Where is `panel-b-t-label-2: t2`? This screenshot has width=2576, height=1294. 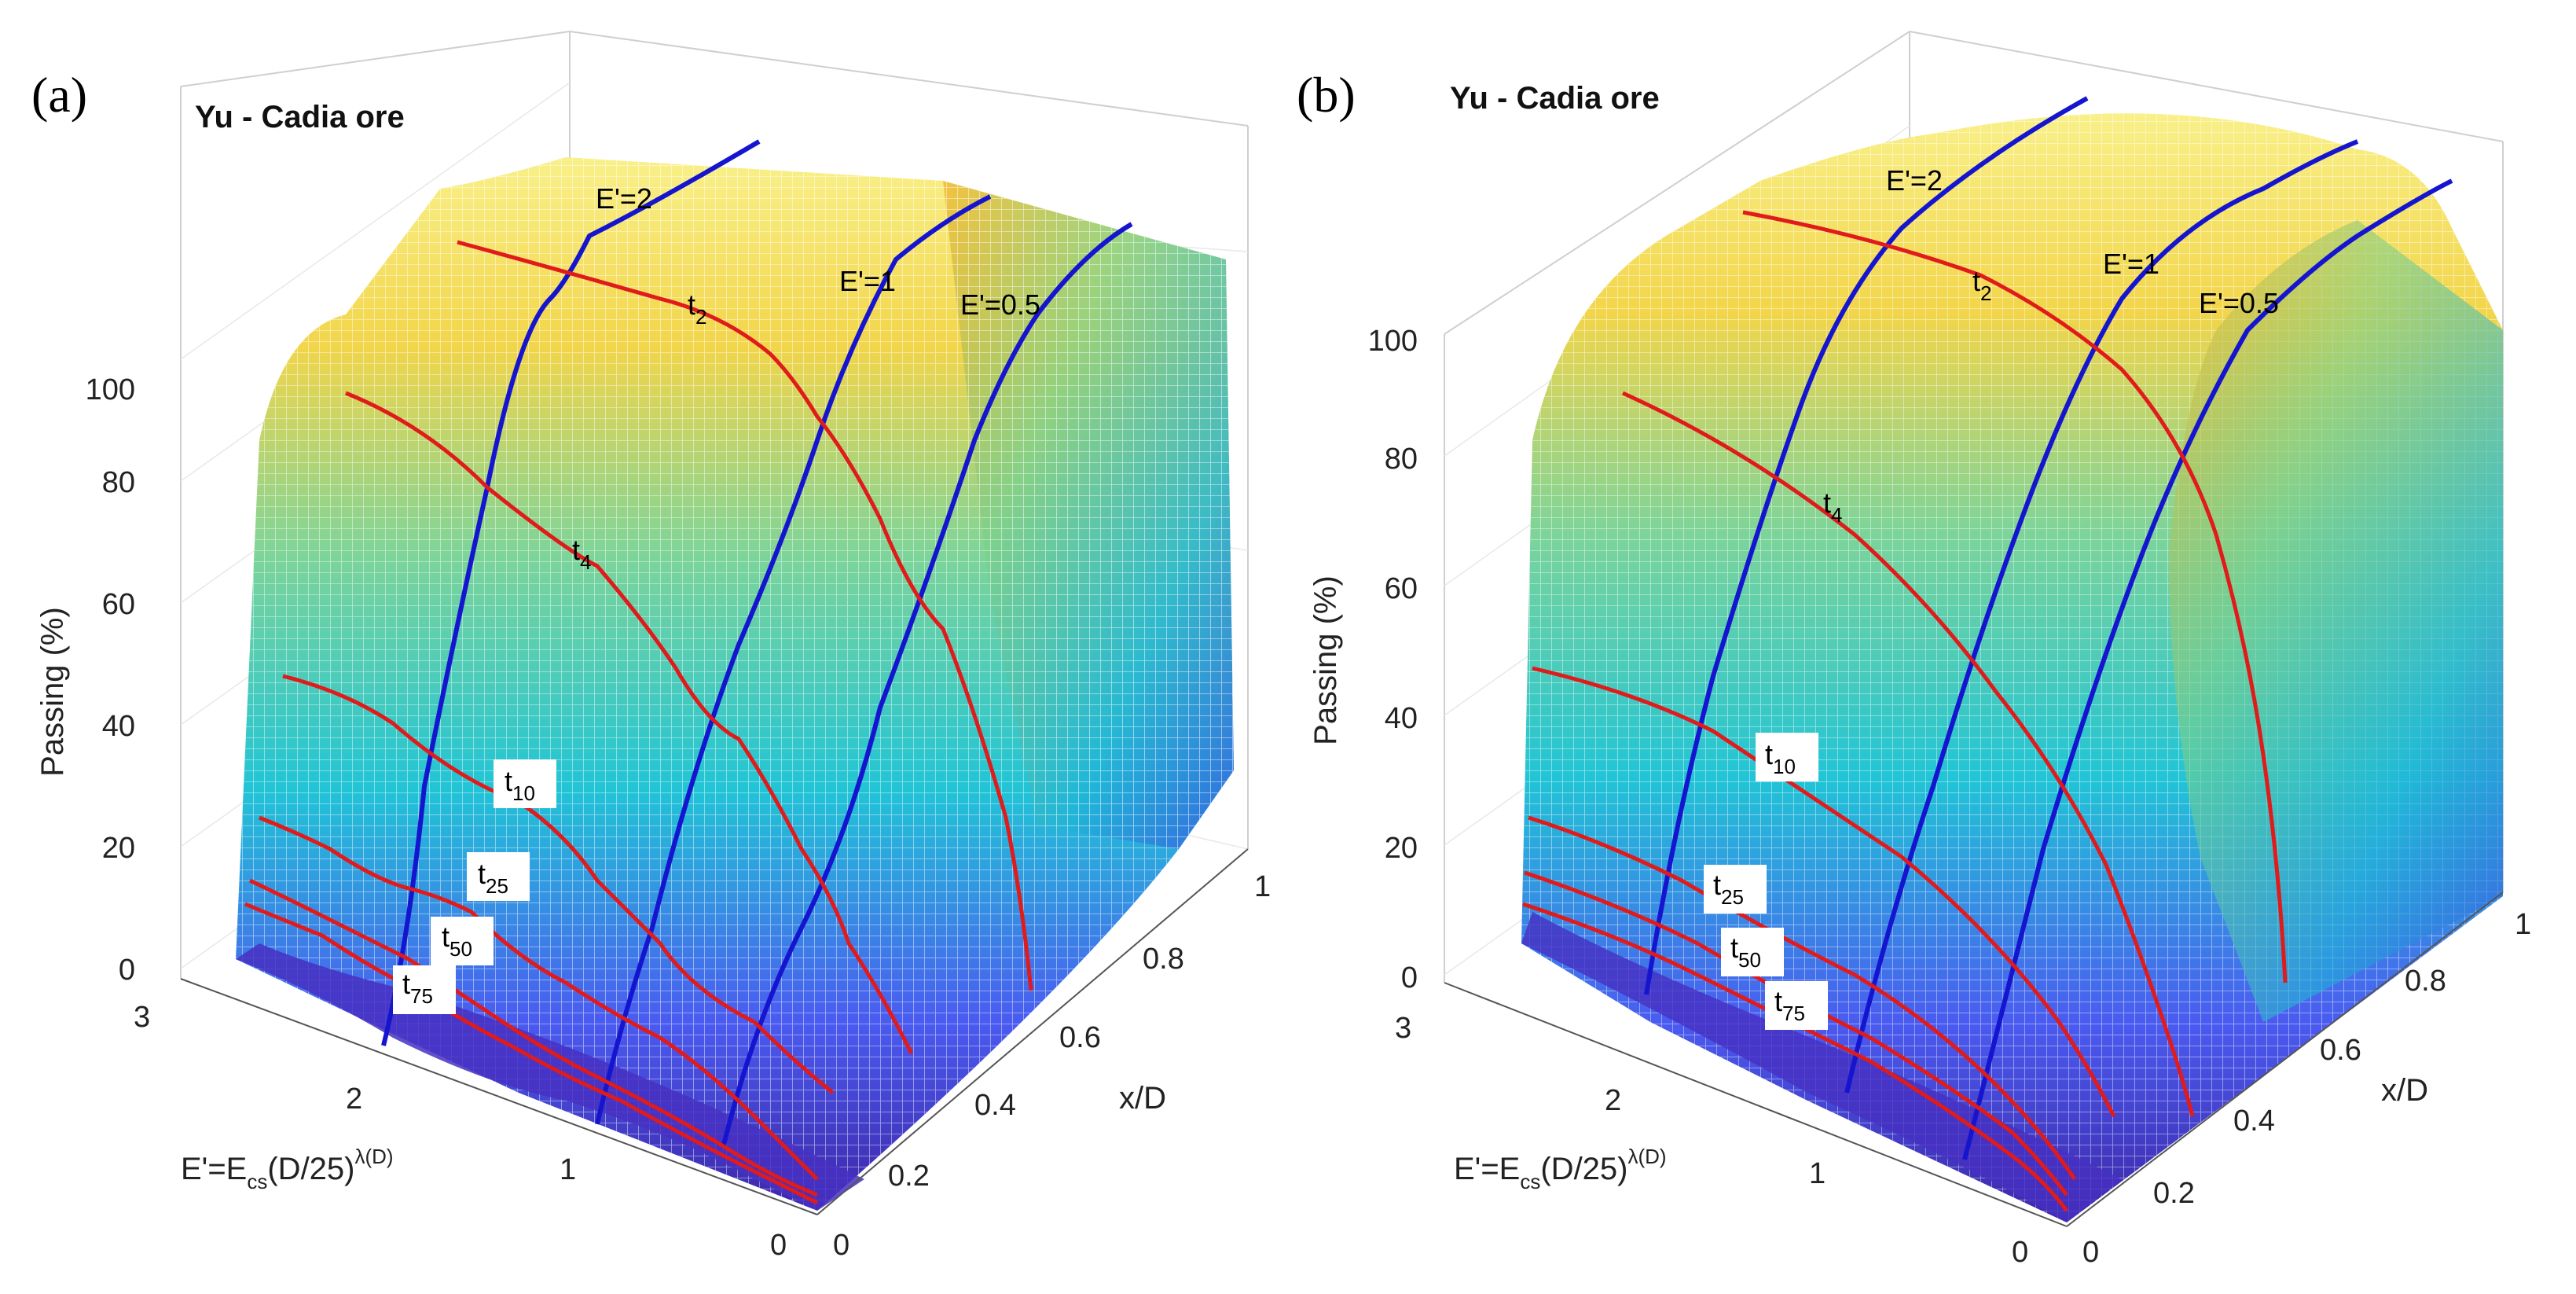
panel-b-t-label-2: t2 is located at coordinates (1982, 285).